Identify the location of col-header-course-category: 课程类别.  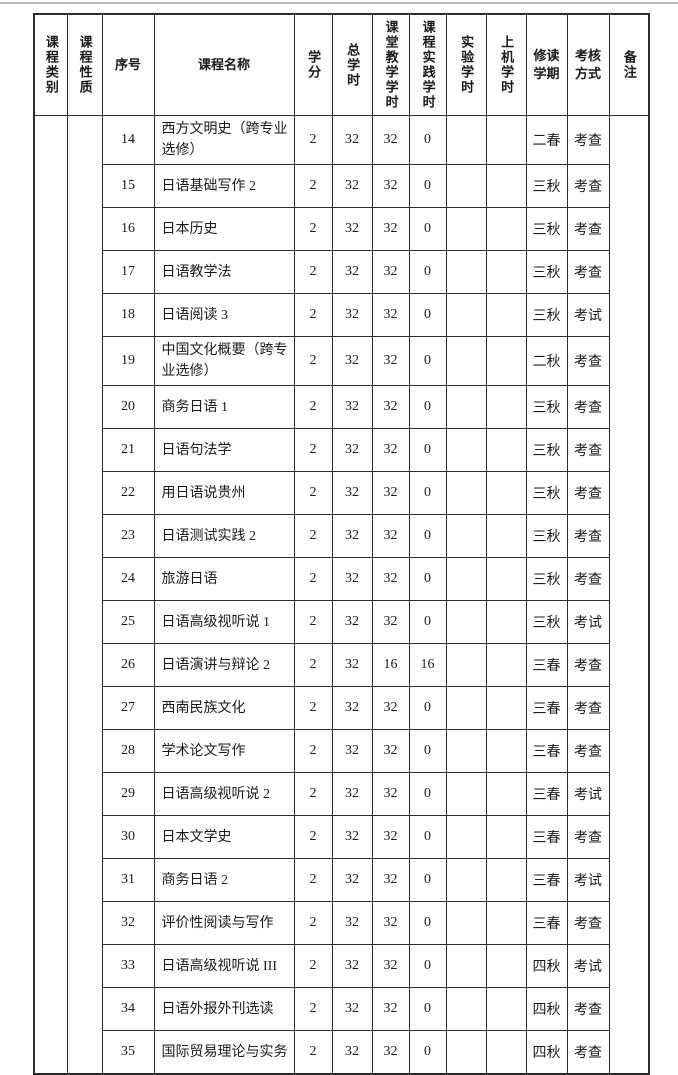
(50, 64).